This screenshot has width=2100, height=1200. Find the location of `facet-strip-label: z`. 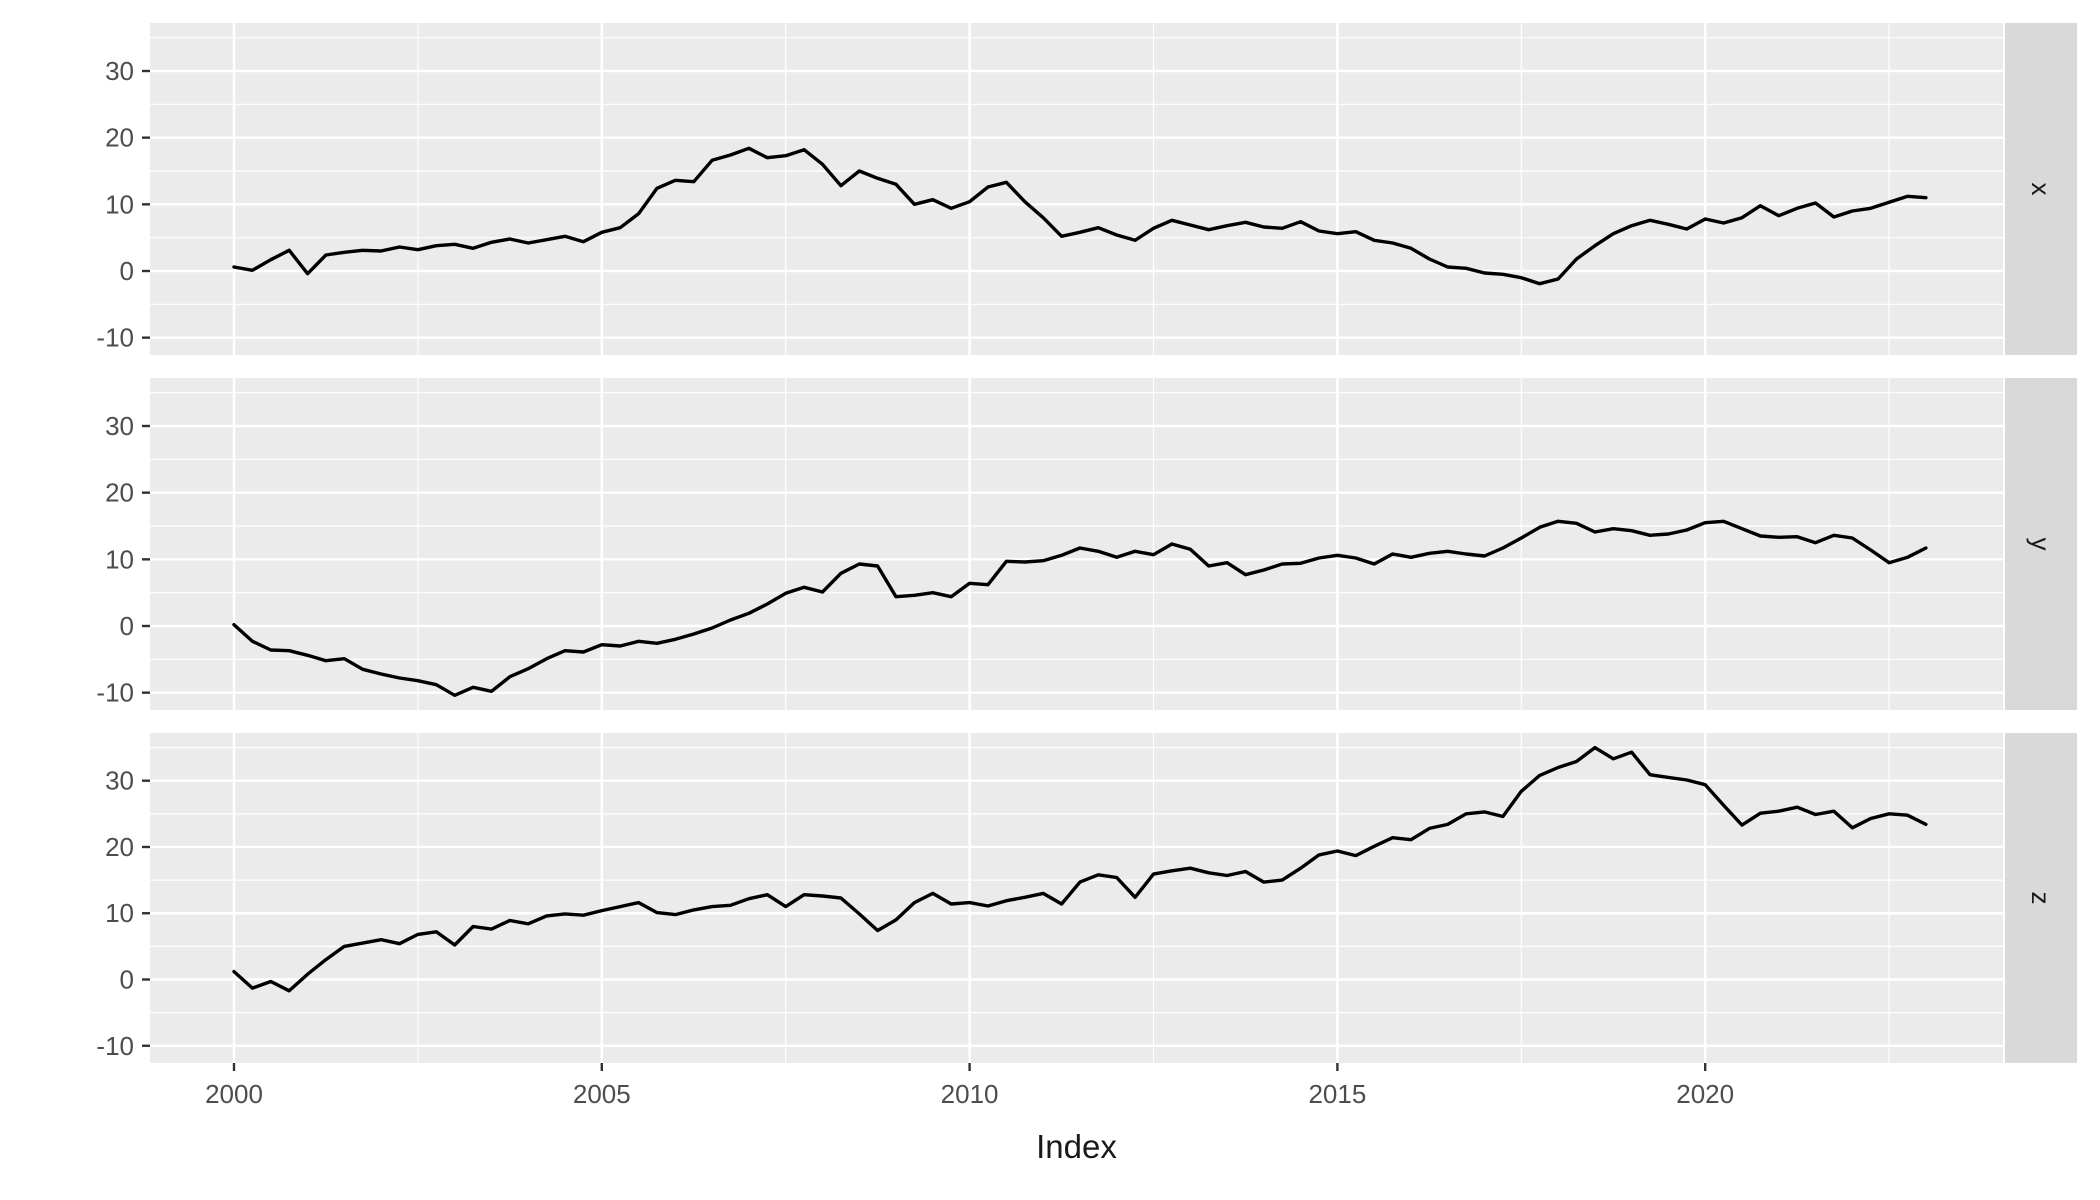

facet-strip-label: z is located at coordinates (2041, 898).